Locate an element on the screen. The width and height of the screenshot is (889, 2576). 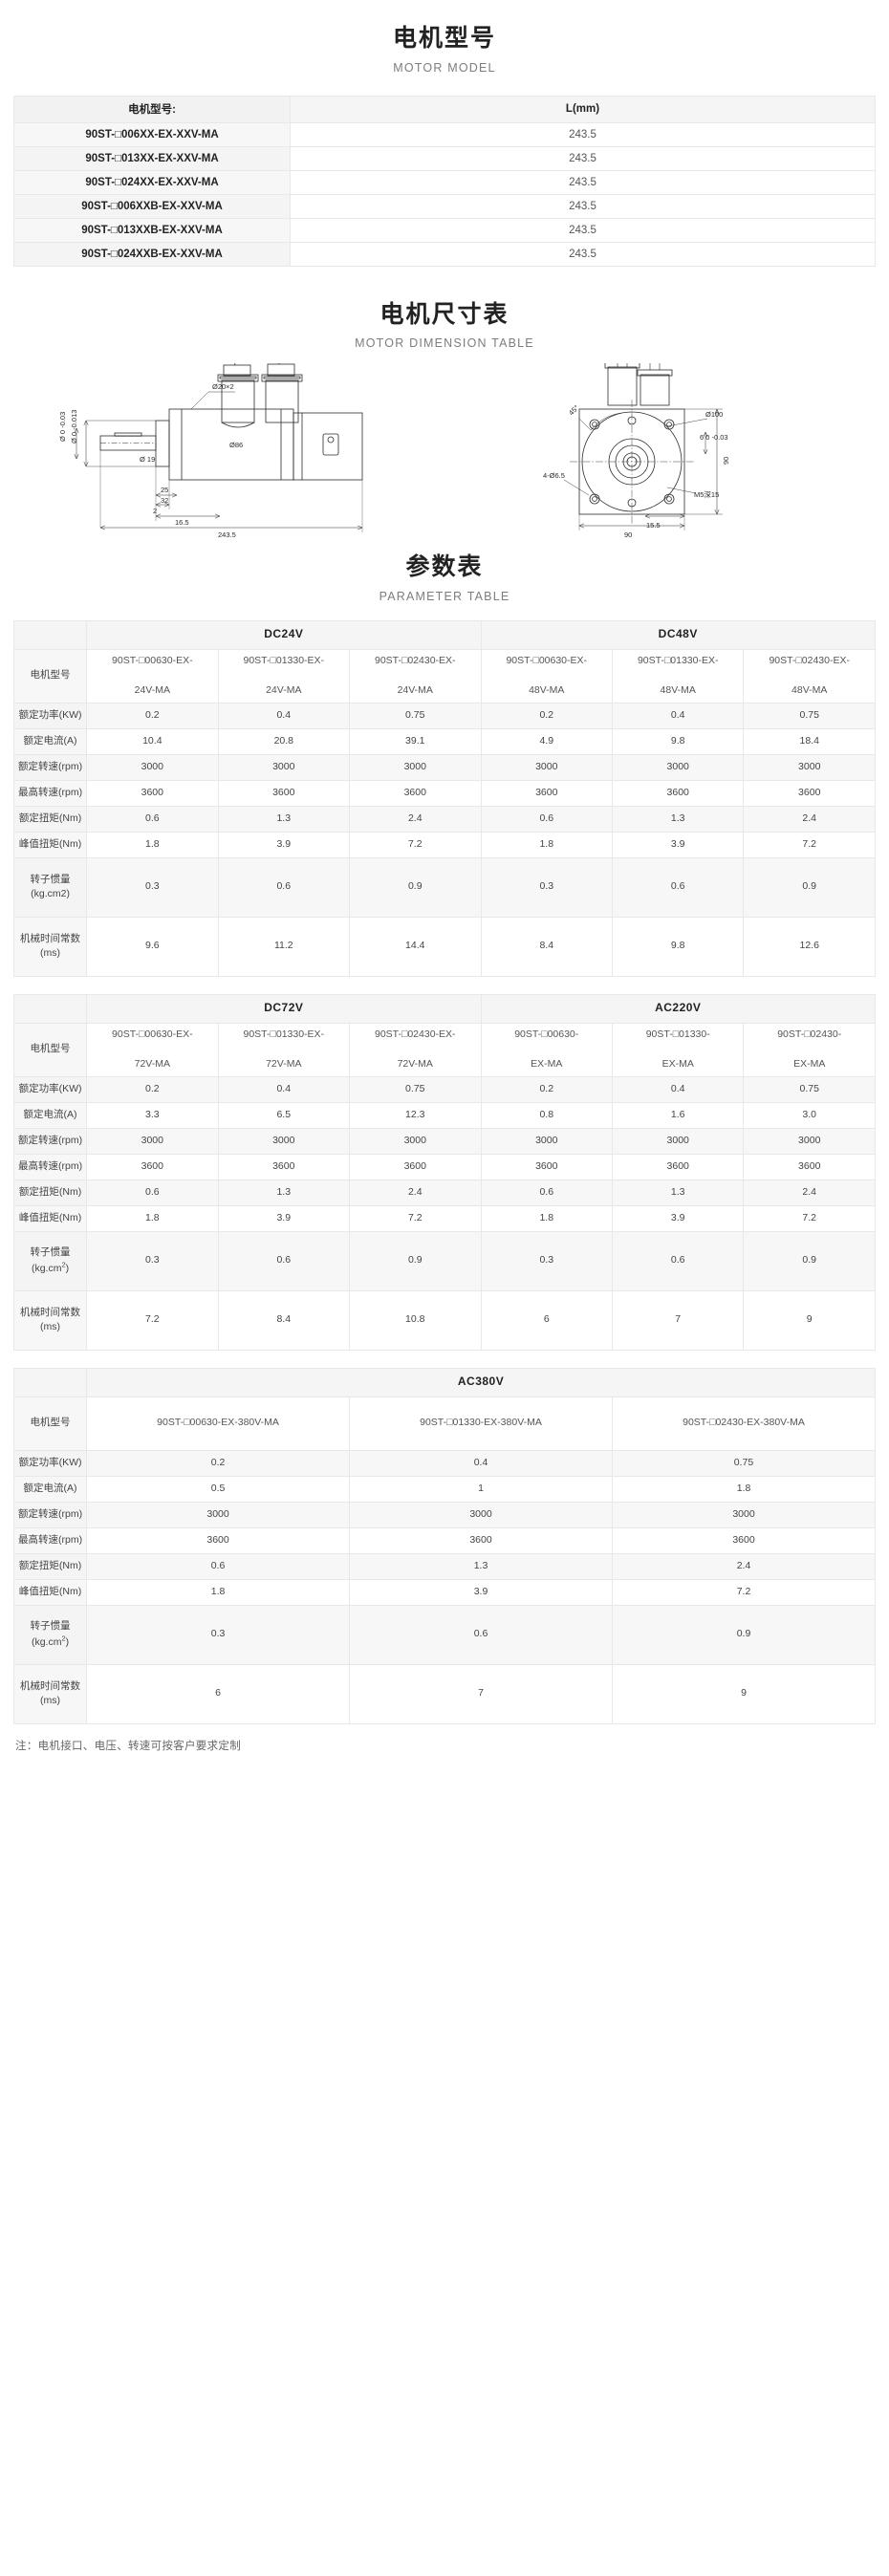
dimension-title-cn: 电机尺寸表 is located at coordinates (444, 314).